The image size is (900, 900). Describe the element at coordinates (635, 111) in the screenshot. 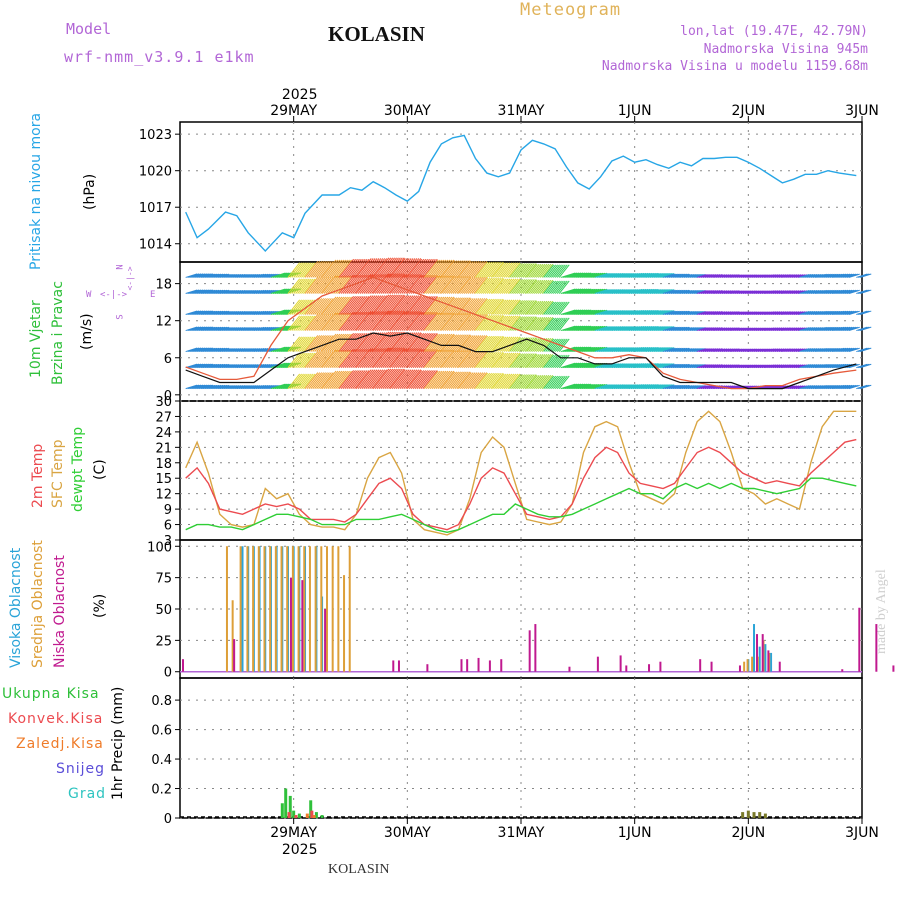

I see `x-tick-label-top: 1JUN` at that location.